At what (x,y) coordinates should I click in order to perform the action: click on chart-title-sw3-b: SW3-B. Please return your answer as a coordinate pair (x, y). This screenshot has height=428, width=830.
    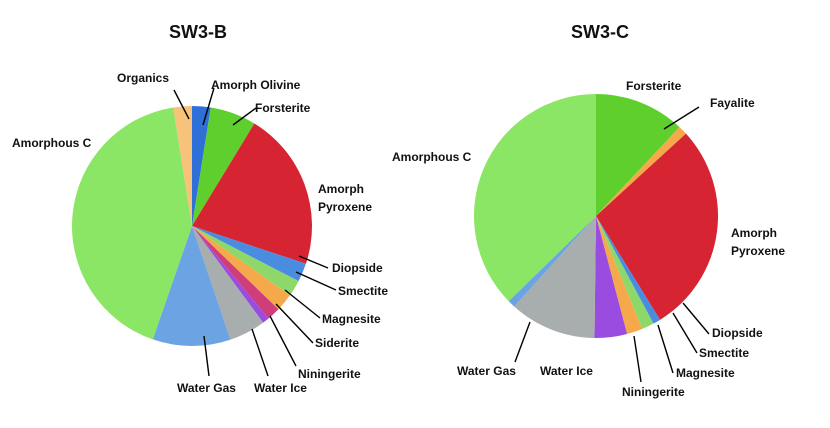
    Looking at the image, I should click on (198, 32).